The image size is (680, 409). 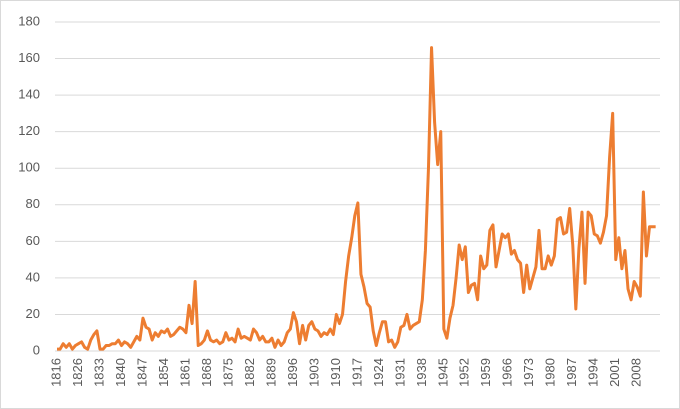 I want to click on x-tick-label: 1861, so click(x=184, y=372).